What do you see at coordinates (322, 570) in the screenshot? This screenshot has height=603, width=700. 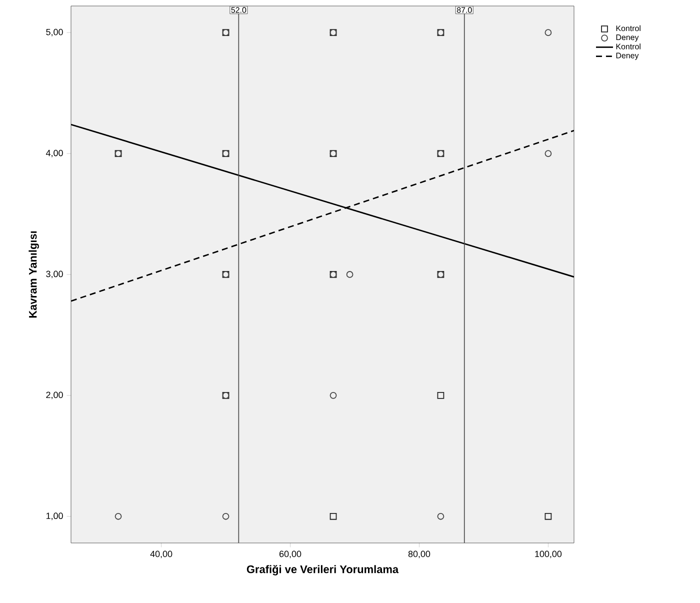 I see `x-axis-title: Grafiği ve Verileri Yorumlama` at bounding box center [322, 570].